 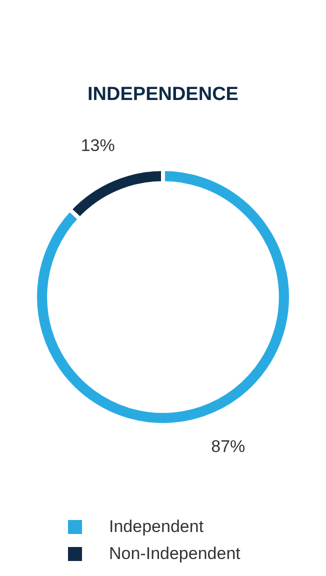 I want to click on data-label: 13%, so click(x=97, y=146).